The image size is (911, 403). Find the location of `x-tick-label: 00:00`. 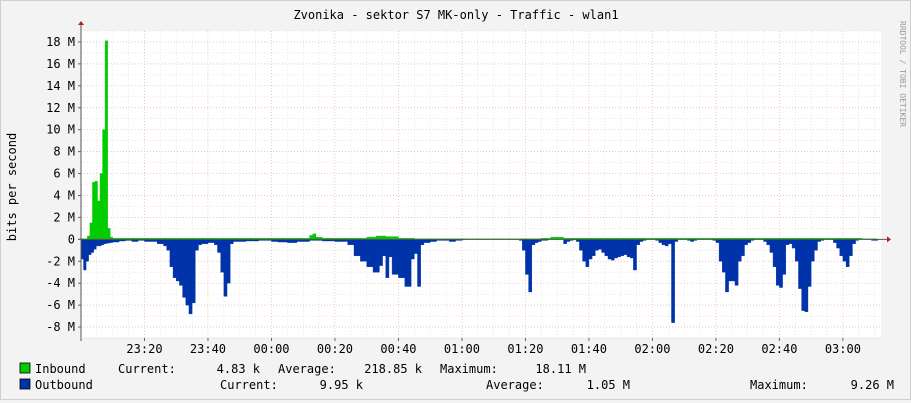

x-tick-label: 00:00 is located at coordinates (271, 349).